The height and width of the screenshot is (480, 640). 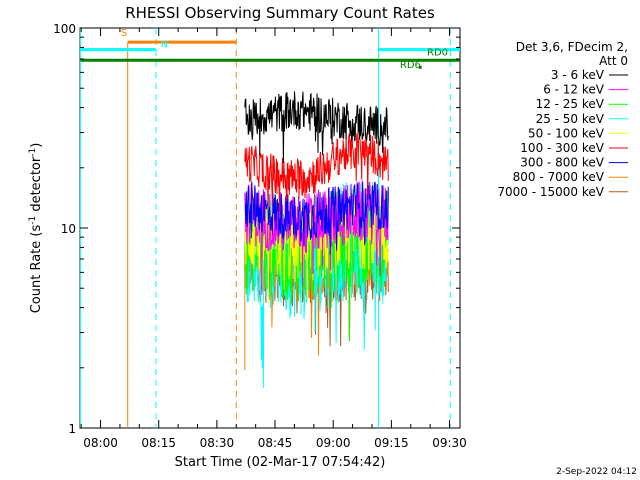 I want to click on legend-header-line1: Det 3,6, FDecim 2,, so click(x=572, y=47).